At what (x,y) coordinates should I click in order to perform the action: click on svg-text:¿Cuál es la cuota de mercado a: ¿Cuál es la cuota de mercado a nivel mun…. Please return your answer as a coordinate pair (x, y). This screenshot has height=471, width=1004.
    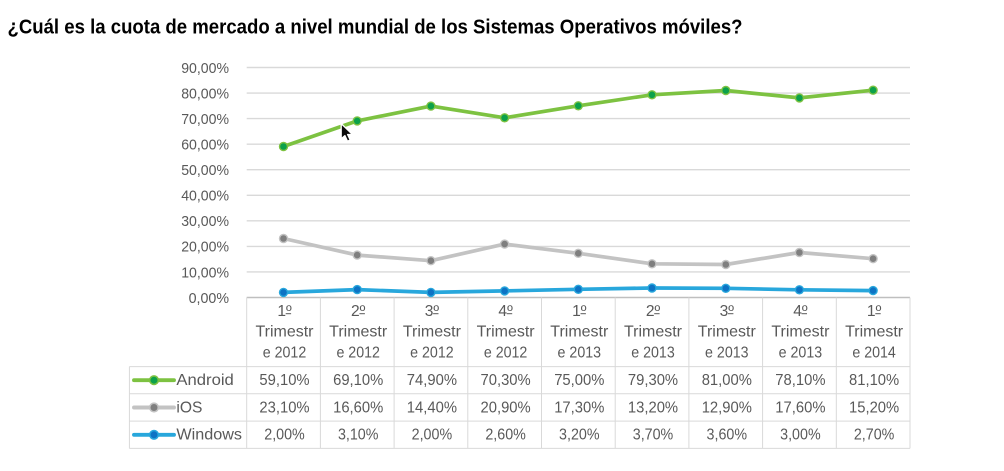
    Looking at the image, I should click on (375, 27).